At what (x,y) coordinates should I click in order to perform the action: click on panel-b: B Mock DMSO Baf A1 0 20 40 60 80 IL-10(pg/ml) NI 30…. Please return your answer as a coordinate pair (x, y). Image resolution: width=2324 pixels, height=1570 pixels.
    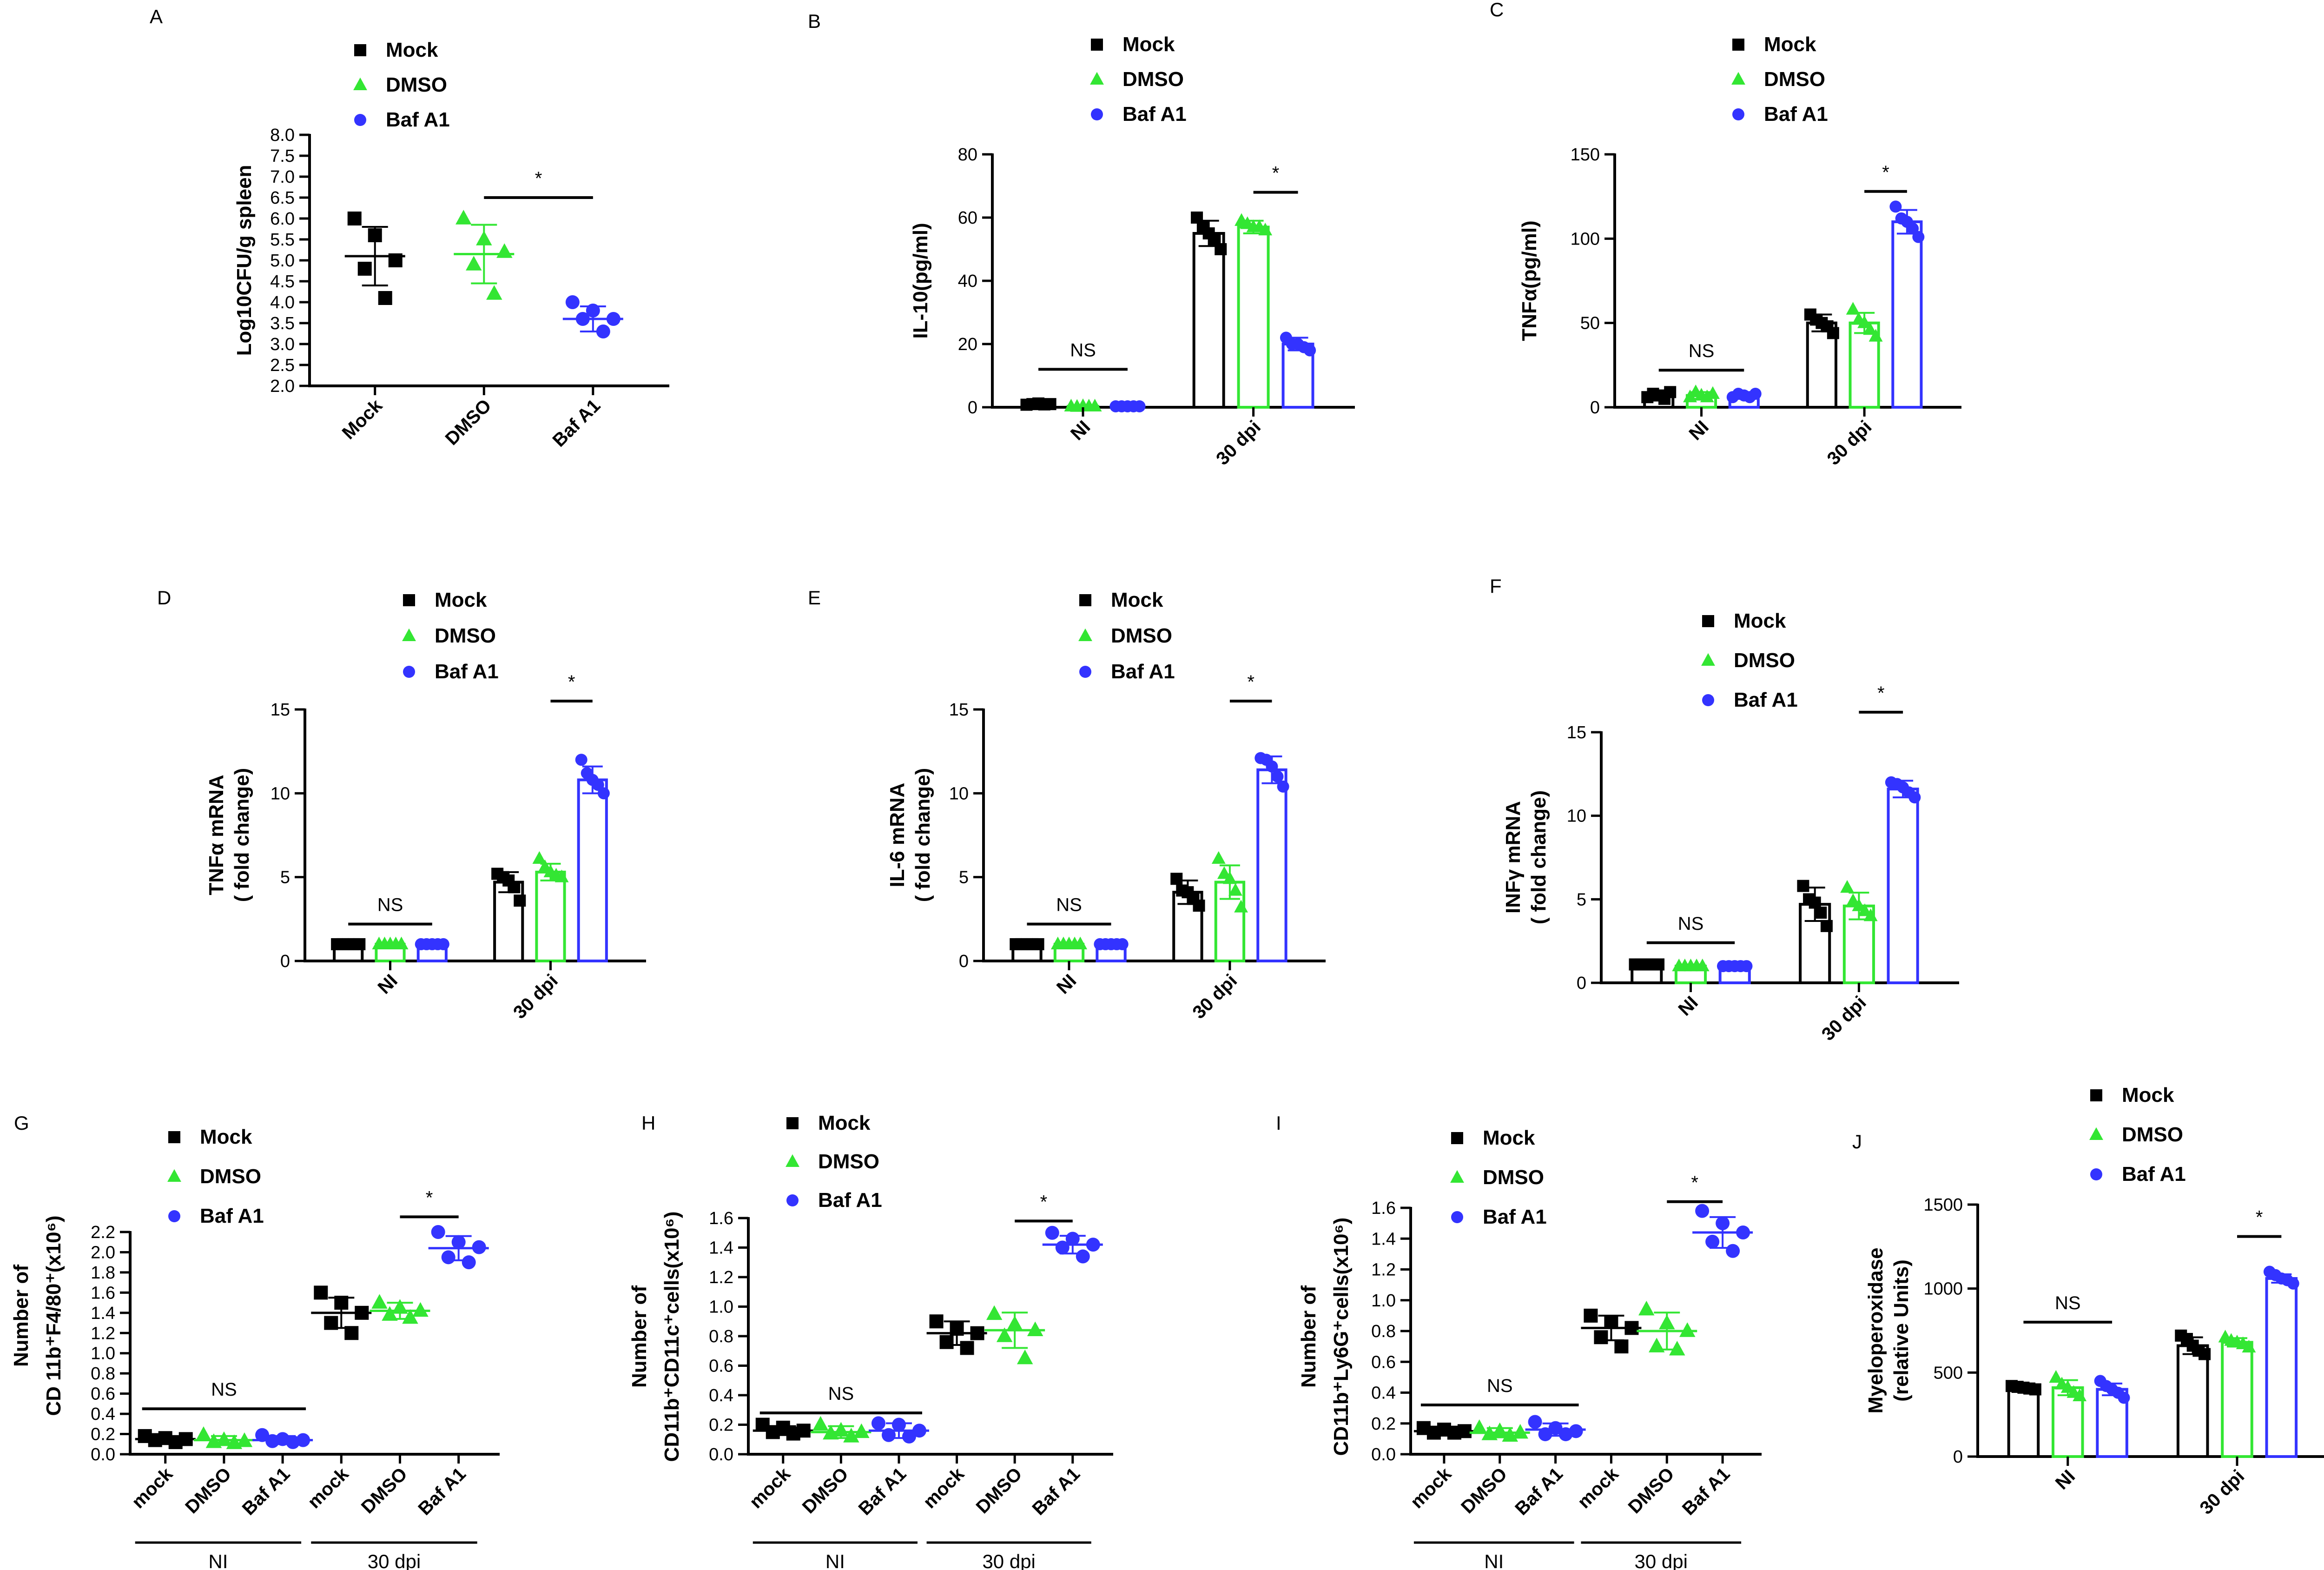
    Looking at the image, I should click on (1081, 239).